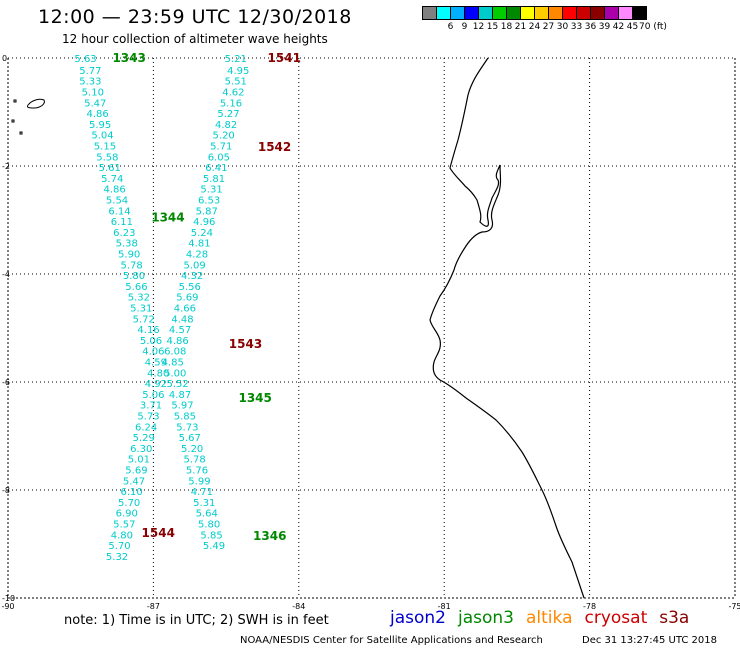 Image resolution: width=740 pixels, height=650 pixels. I want to click on color-scale-label: 24, so click(534, 27).